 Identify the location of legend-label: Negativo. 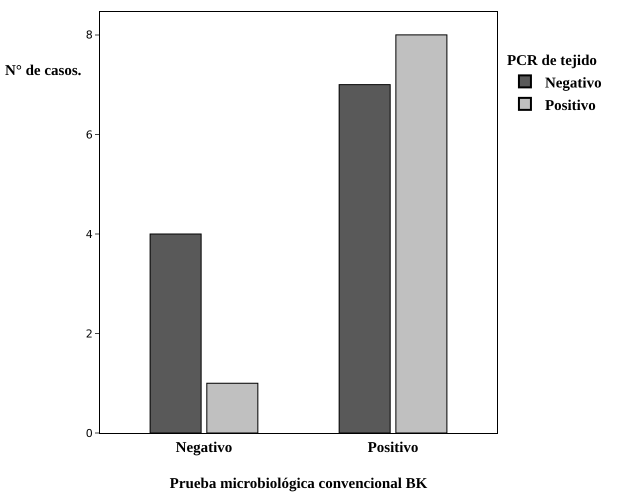
(573, 83).